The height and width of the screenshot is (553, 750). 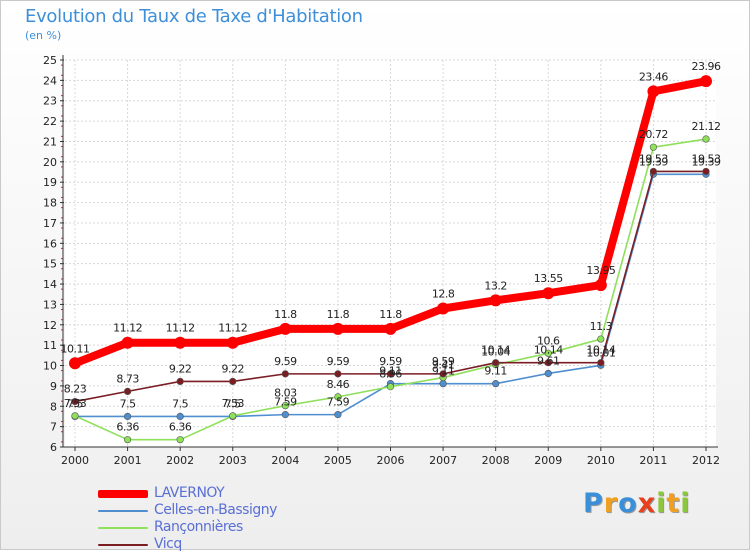 I want to click on y-tick-label: 11, so click(x=50, y=345).